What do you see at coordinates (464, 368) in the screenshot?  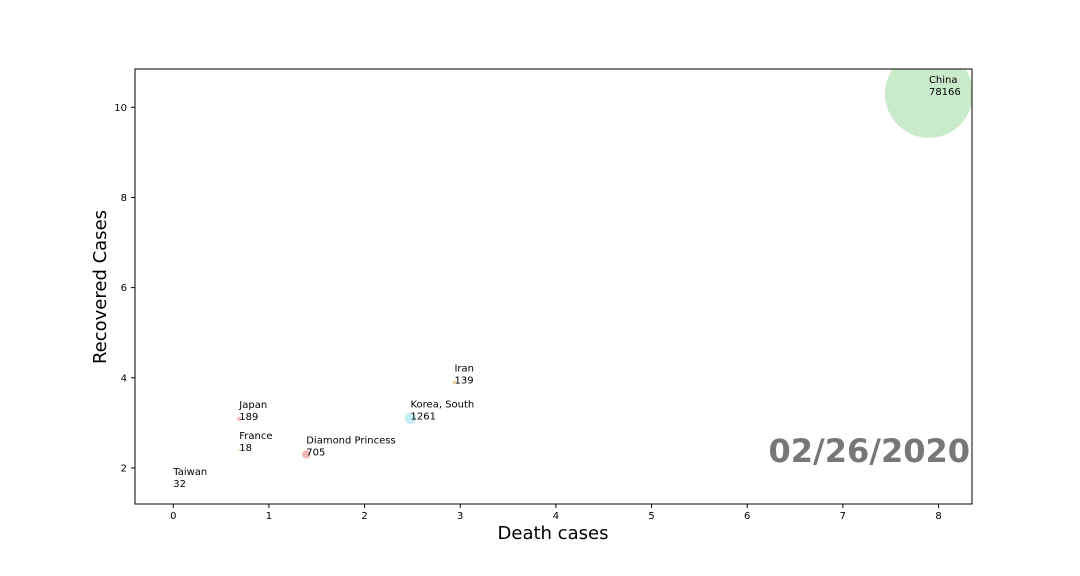 I see `point-label-name: Iran` at bounding box center [464, 368].